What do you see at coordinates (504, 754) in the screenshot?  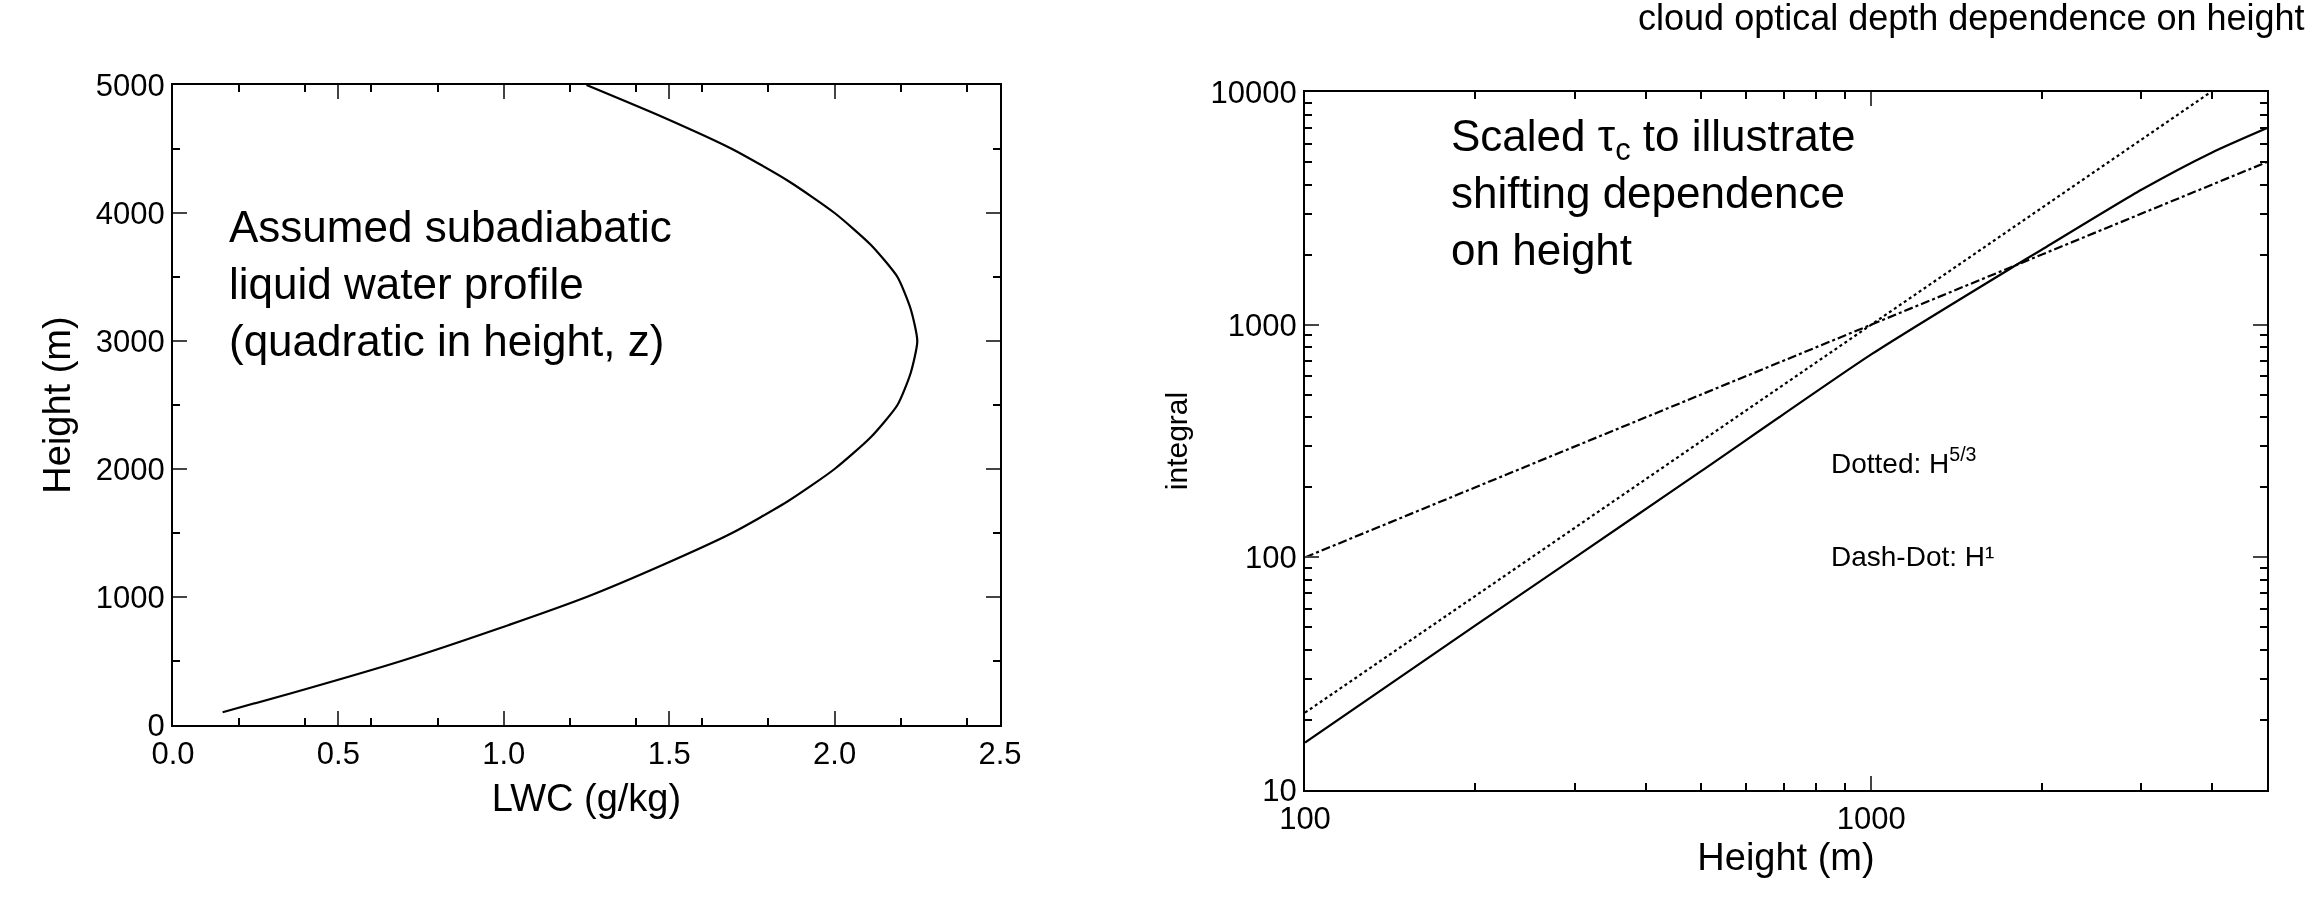 I see `x-tick-label: 1.0` at bounding box center [504, 754].